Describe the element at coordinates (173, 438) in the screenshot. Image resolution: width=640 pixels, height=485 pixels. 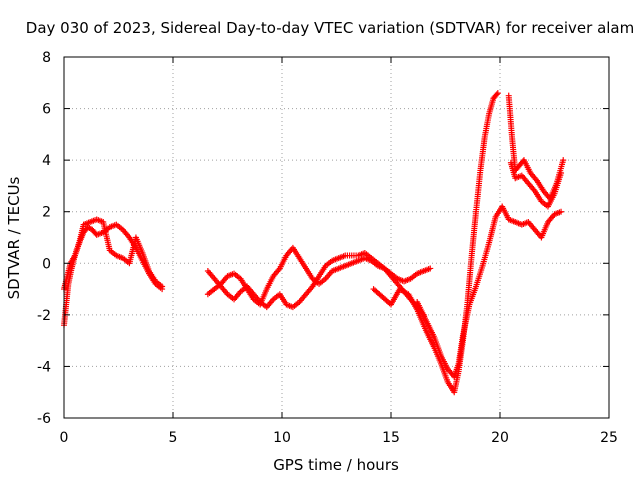
I see `x-tick-label: 5` at that location.